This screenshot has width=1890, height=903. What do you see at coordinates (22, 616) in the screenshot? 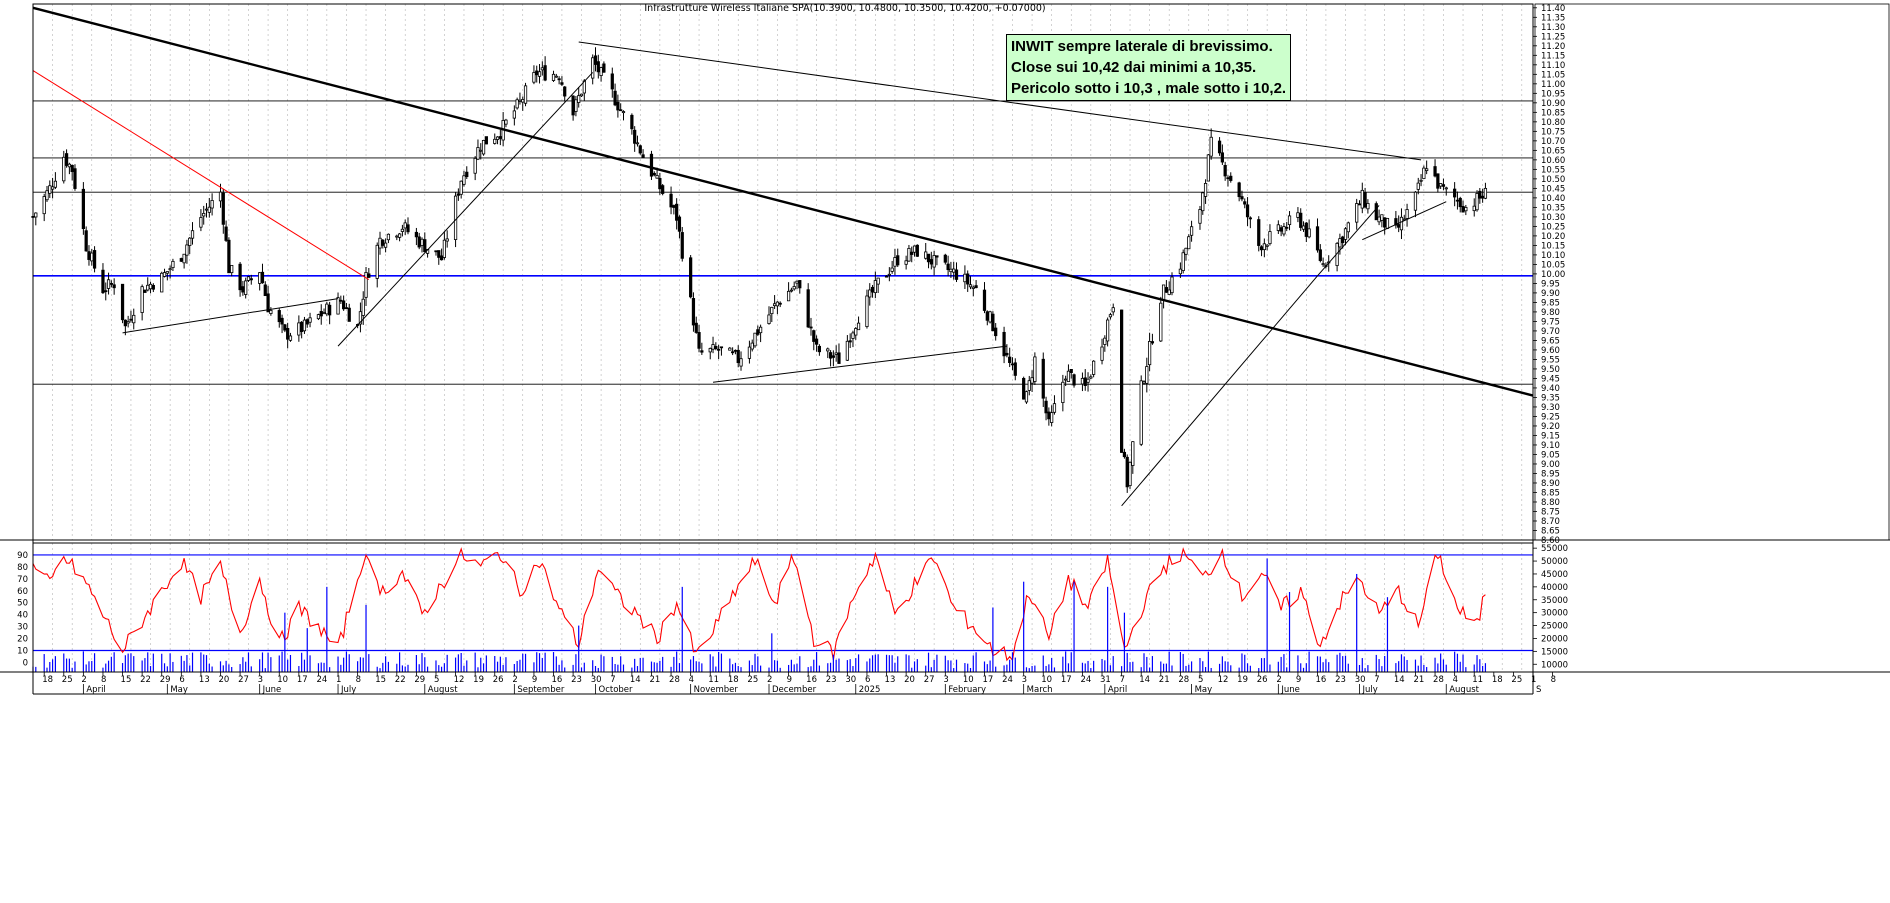
I see `oscillator-tick-label: 40` at bounding box center [22, 616].